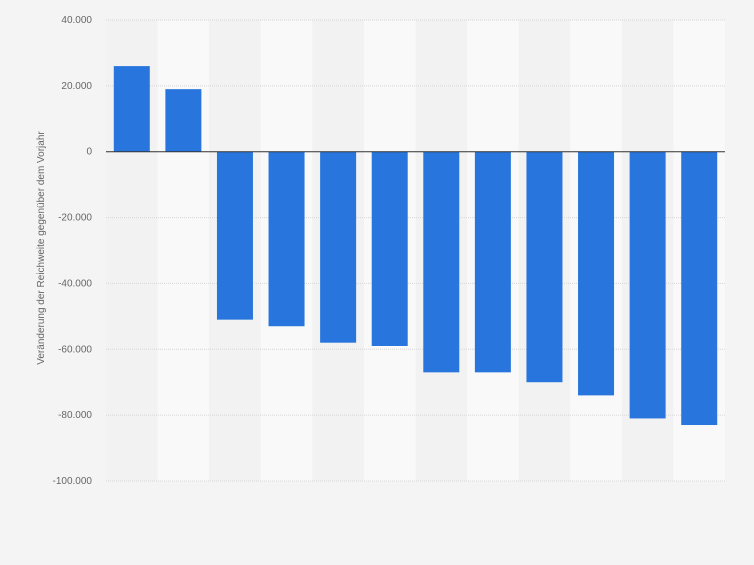  Describe the element at coordinates (75, 349) in the screenshot. I see `y-tick-label: -60.000` at that location.